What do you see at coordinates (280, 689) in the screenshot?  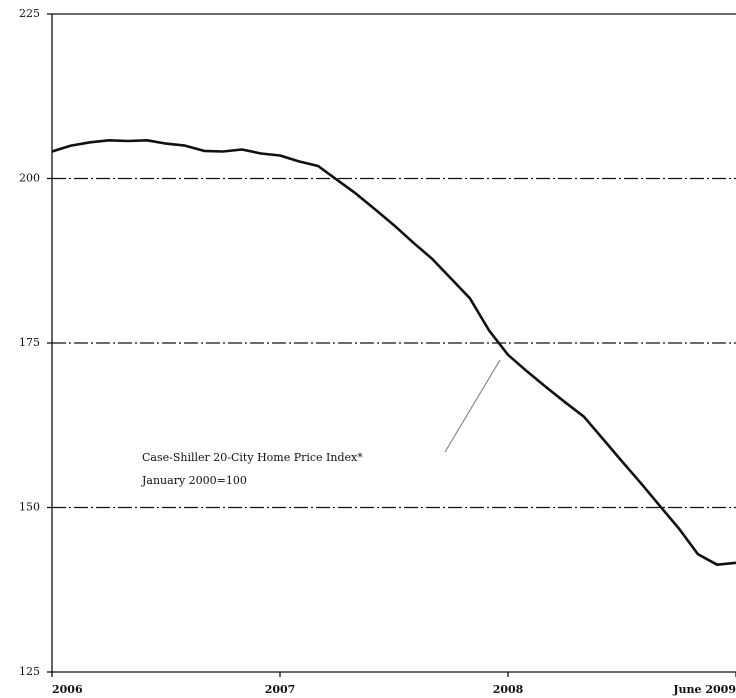 I see `x-tick-label: 2007` at bounding box center [280, 689].